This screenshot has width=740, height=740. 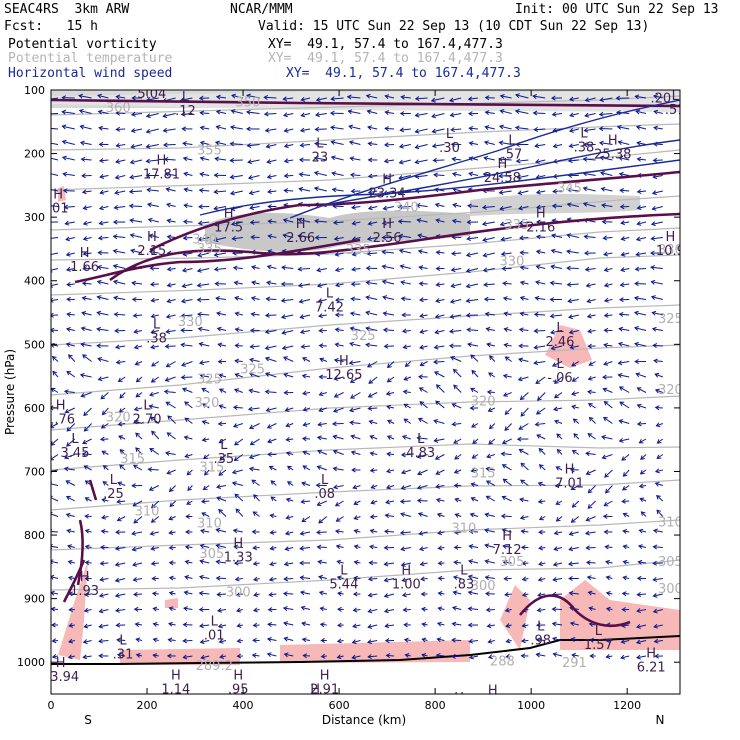 What do you see at coordinates (60, 677) in the screenshot?
I see `extremum-value: 13.94` at bounding box center [60, 677].